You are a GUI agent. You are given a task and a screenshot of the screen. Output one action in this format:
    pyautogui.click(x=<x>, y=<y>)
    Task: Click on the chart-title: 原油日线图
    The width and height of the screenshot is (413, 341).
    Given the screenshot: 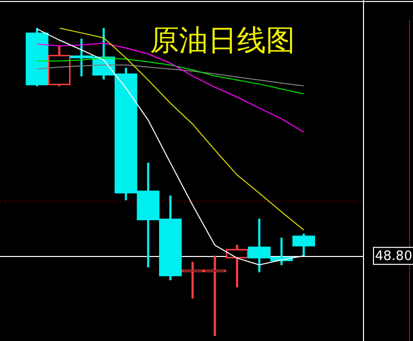 What is the action you would take?
    pyautogui.click(x=222, y=40)
    